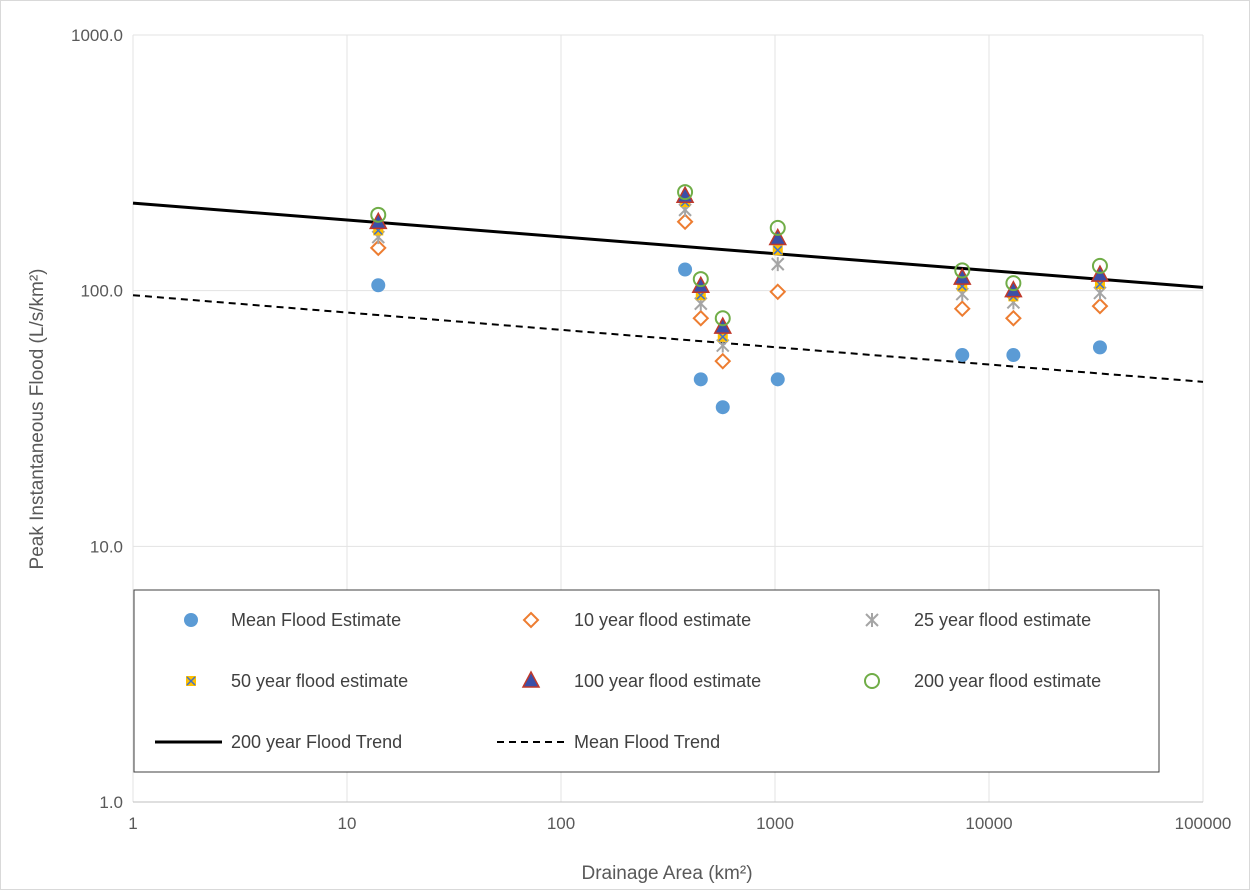  Describe the element at coordinates (101, 291) in the screenshot. I see `y-tick-label: 100.0` at that location.